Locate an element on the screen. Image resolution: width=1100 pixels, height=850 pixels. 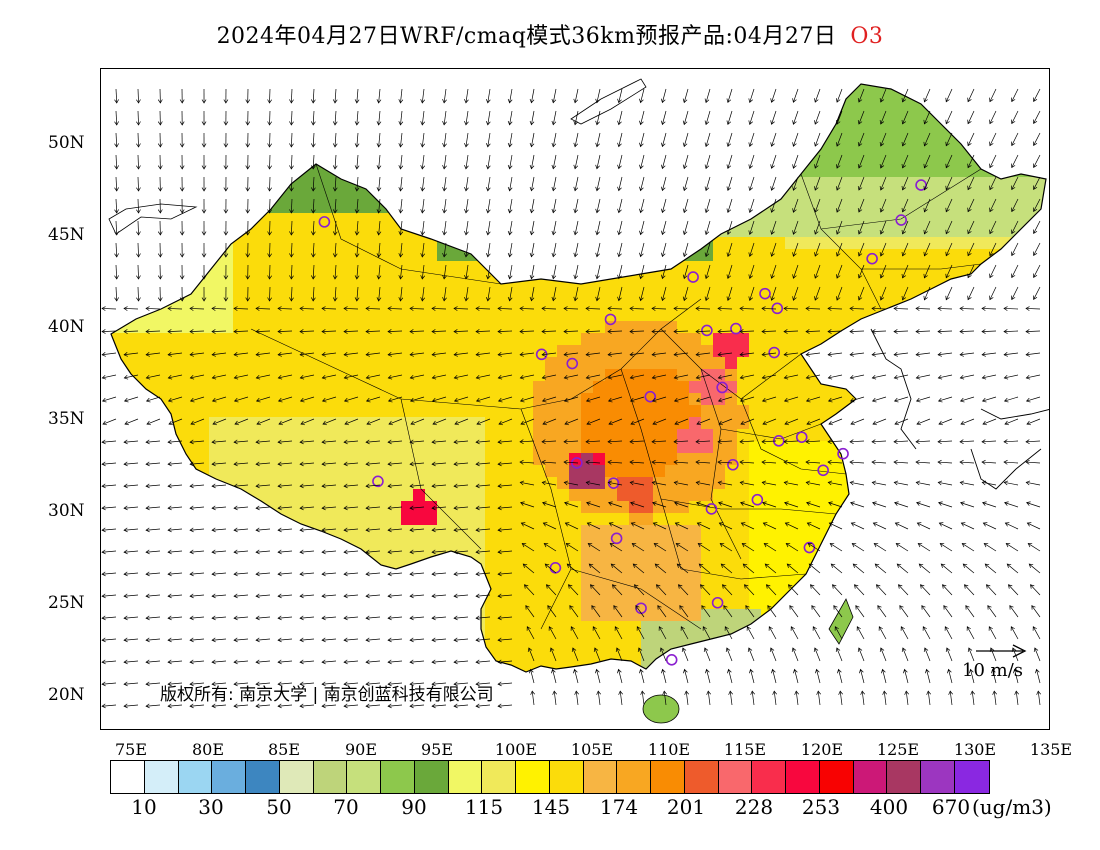
legend-label: 145 is located at coordinates (551, 807).